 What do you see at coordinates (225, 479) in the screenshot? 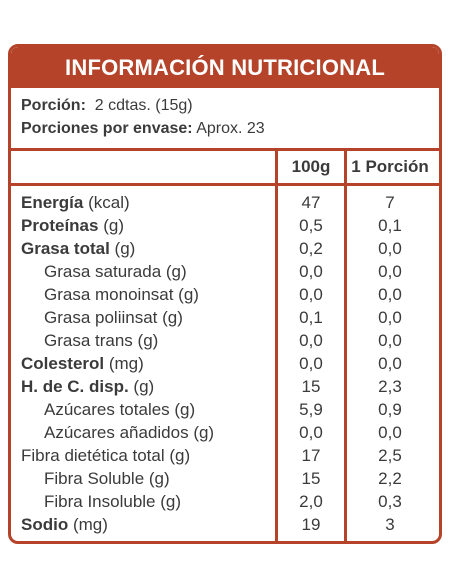
I see `nutrient-row: Fibra Soluble (g) 15 2,2` at bounding box center [225, 479].